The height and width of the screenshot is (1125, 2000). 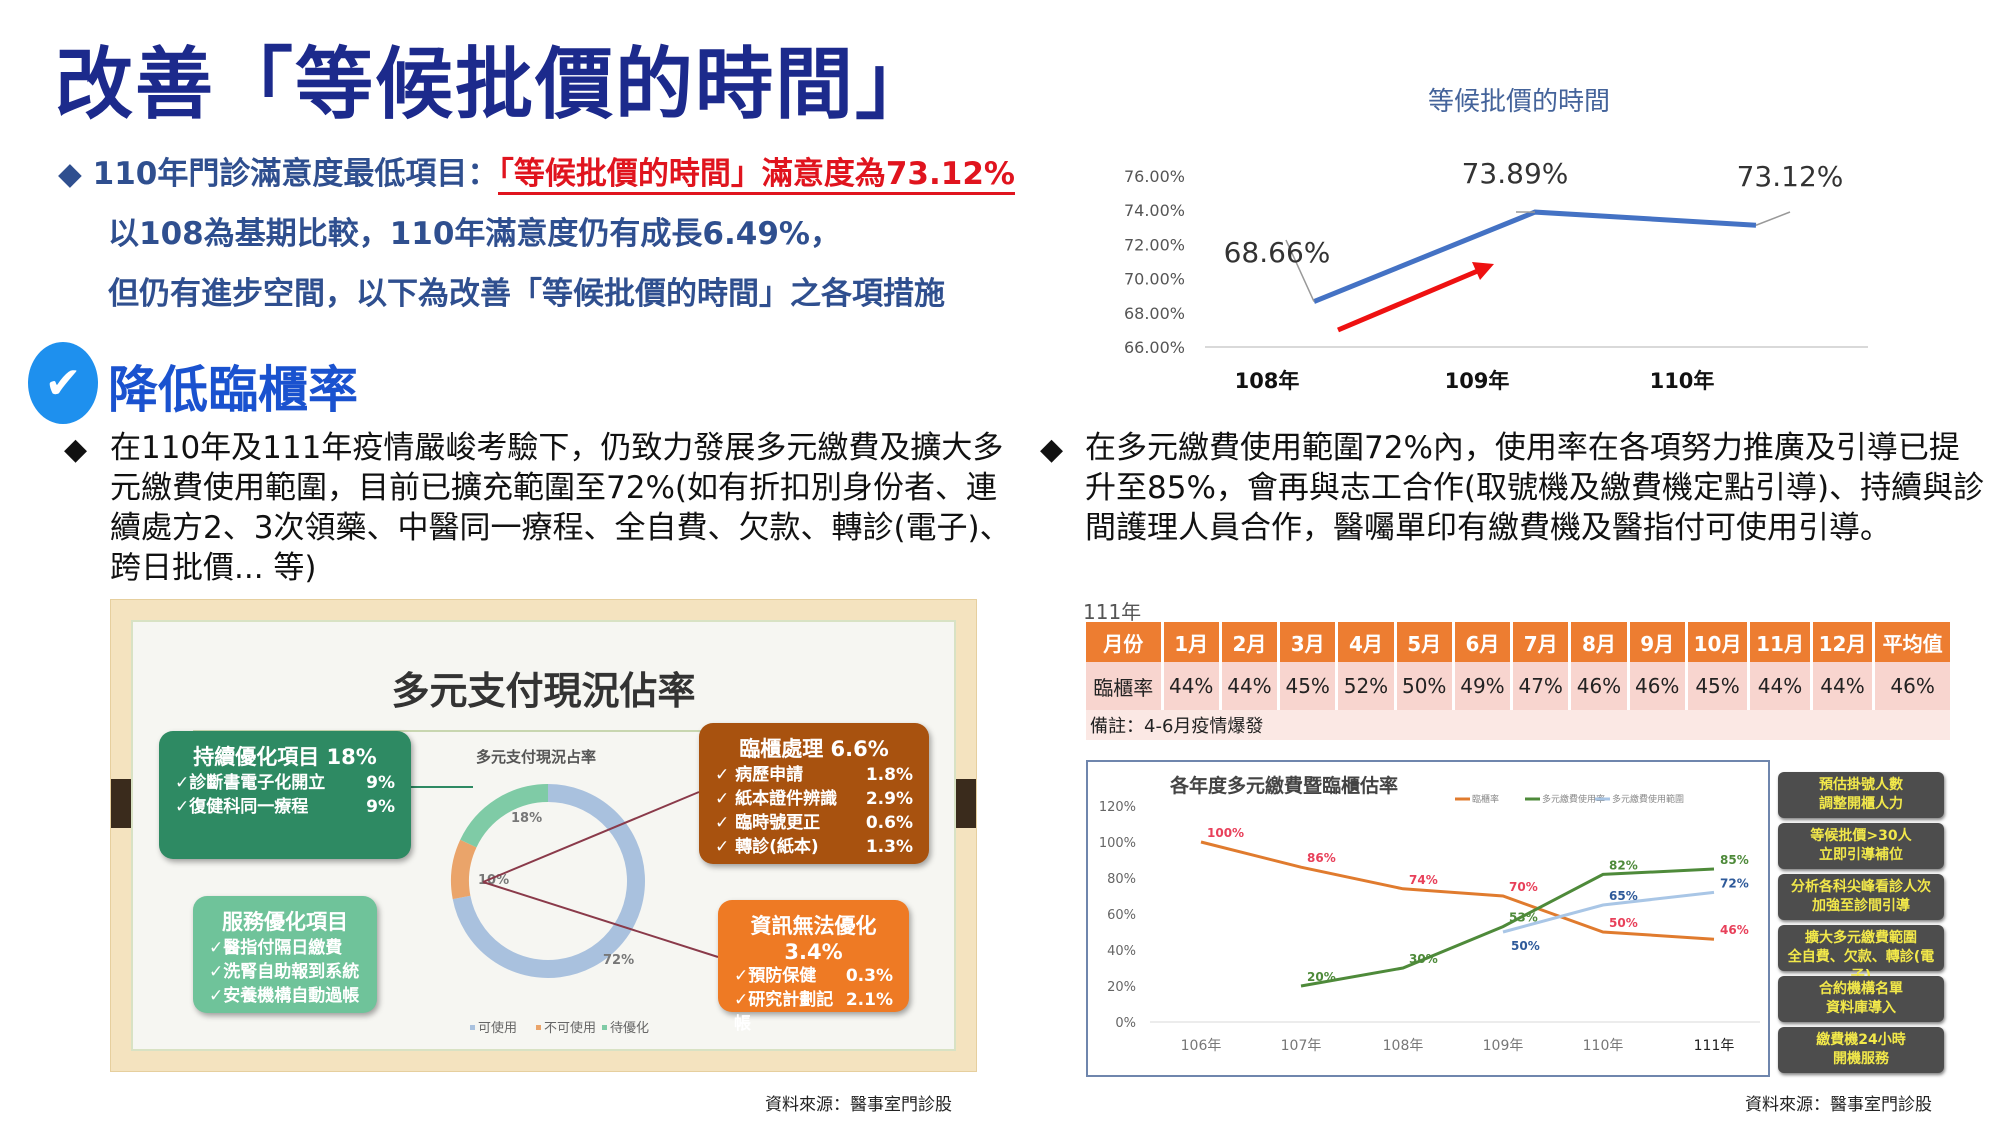 What do you see at coordinates (1117, 843) in the screenshot?
I see `y-tick-label: 100%` at bounding box center [1117, 843].